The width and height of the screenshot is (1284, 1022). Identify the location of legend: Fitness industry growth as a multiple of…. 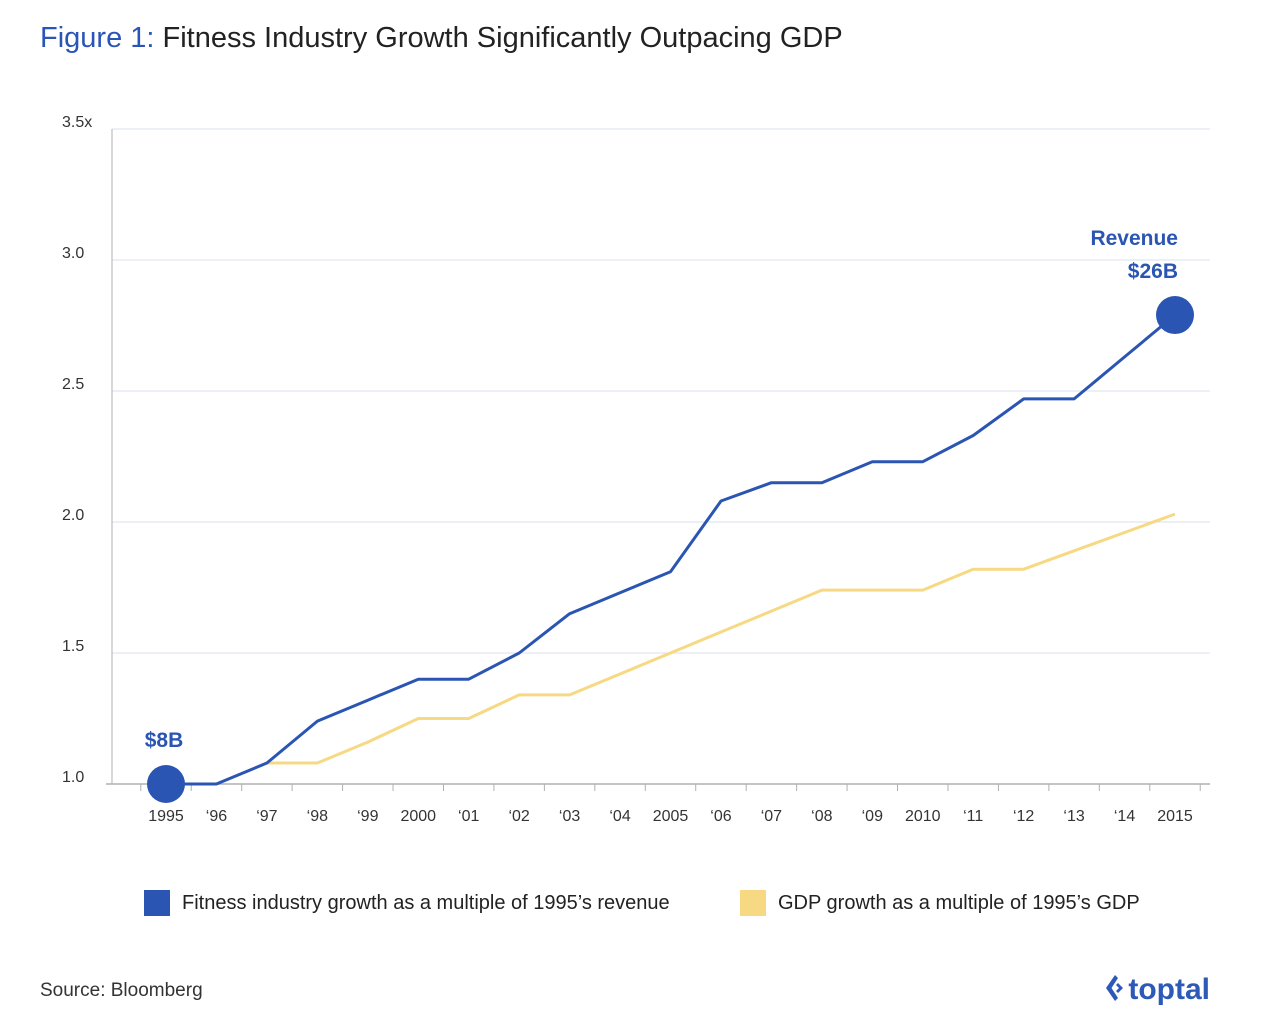
(642, 904).